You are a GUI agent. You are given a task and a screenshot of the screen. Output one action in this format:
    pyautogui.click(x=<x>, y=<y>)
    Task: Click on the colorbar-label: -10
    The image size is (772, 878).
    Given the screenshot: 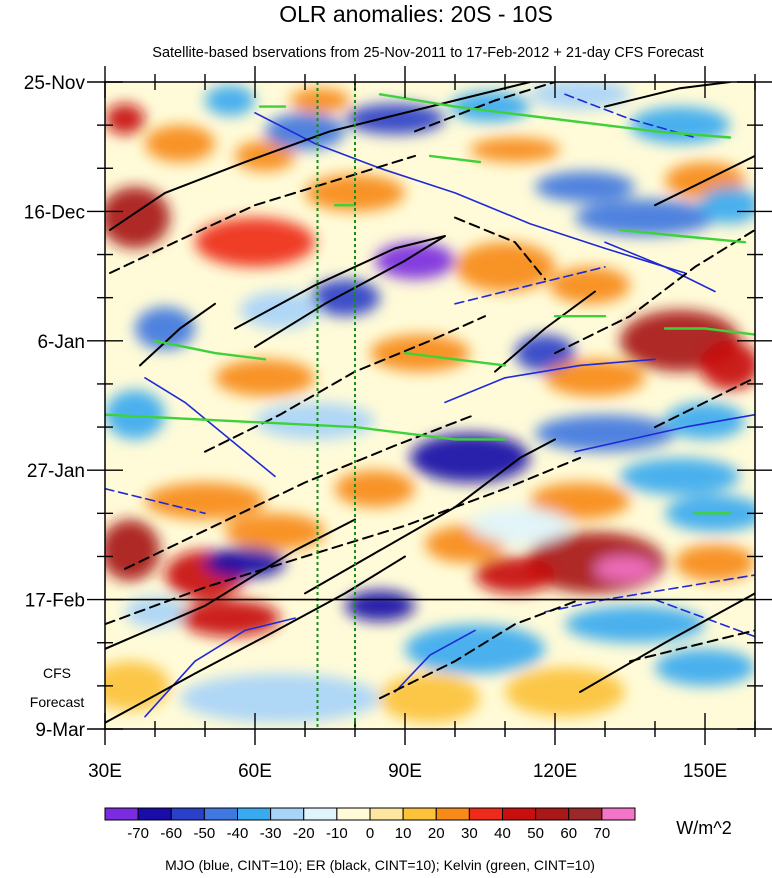 What is the action you would take?
    pyautogui.click(x=337, y=833)
    